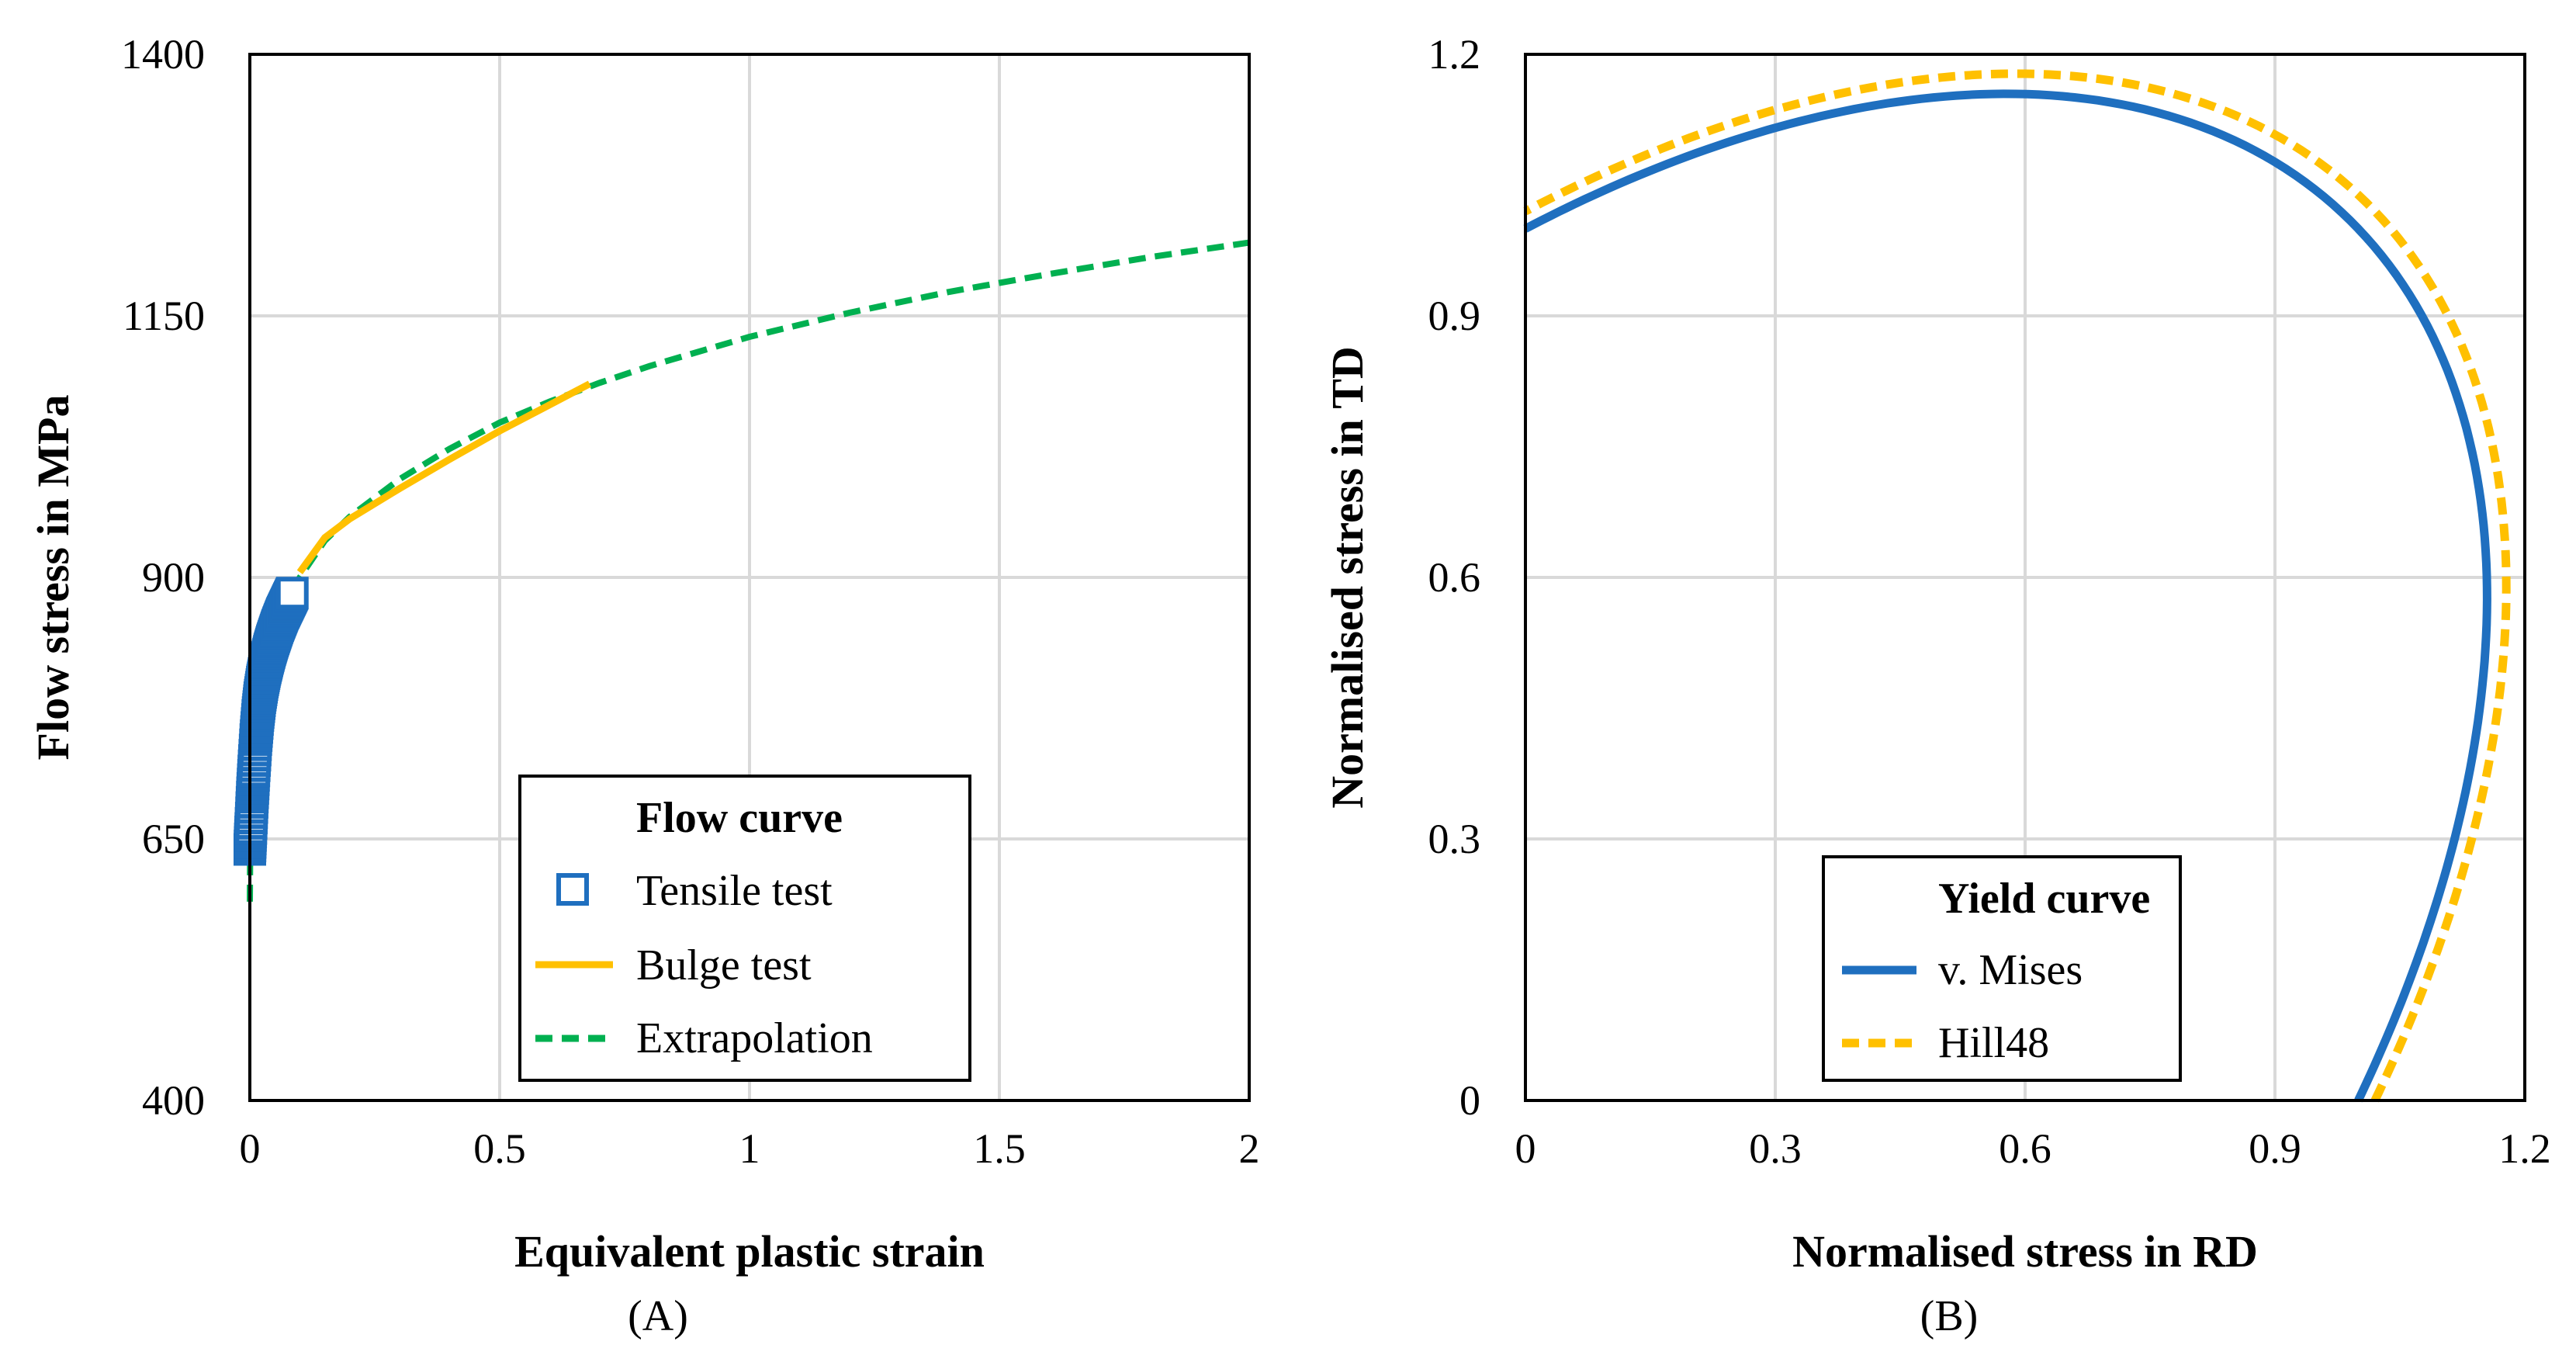 The image size is (2576, 1369). I want to click on panel-b-y-tick-label: 0.9, so click(1454, 316).